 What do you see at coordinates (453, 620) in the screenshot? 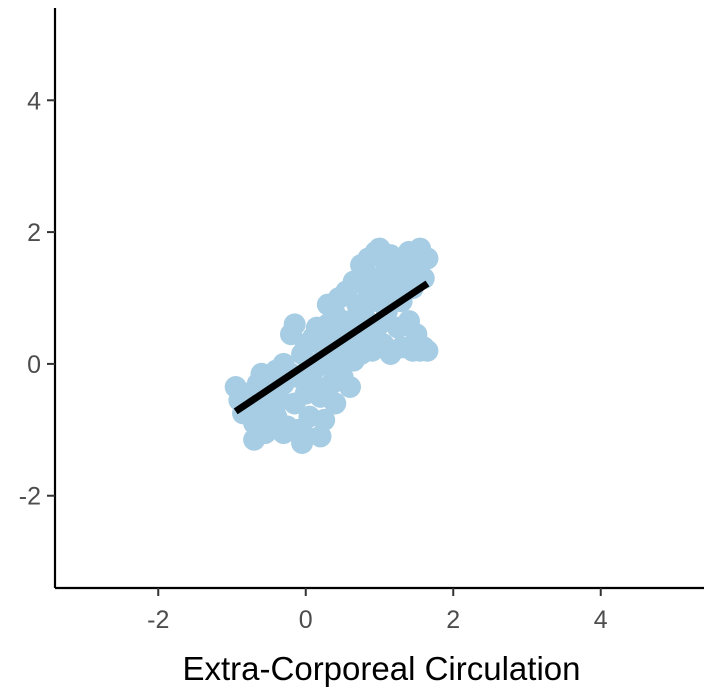
I see `x-tick-label: 2` at bounding box center [453, 620].